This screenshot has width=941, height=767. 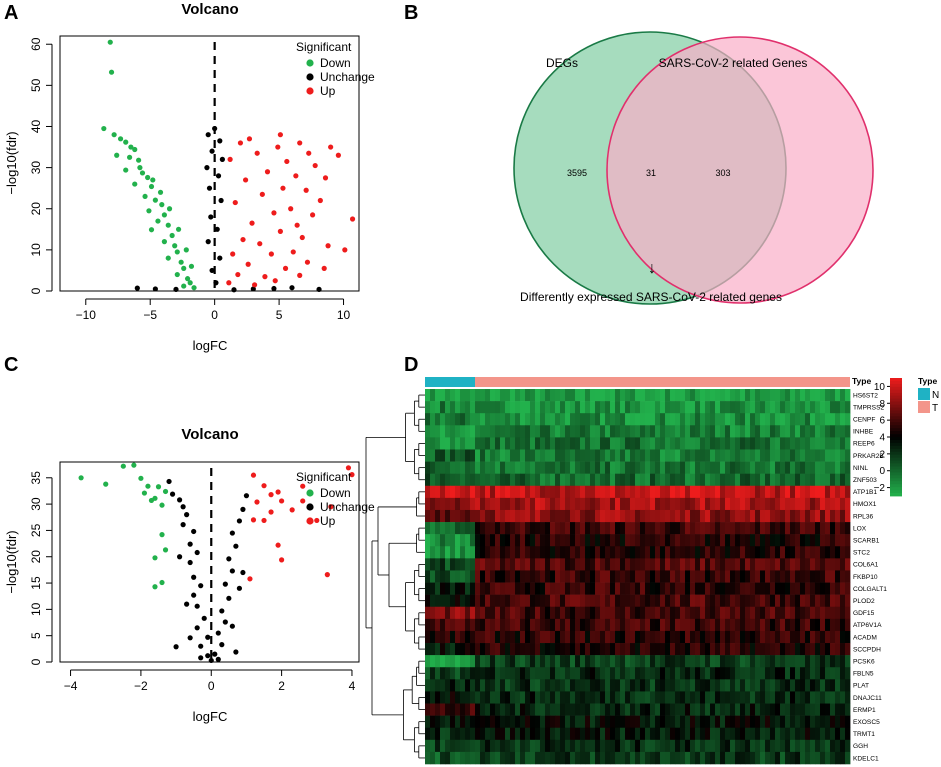 I want to click on x-axis: −4 −2 0 2 4, so click(x=210, y=681).